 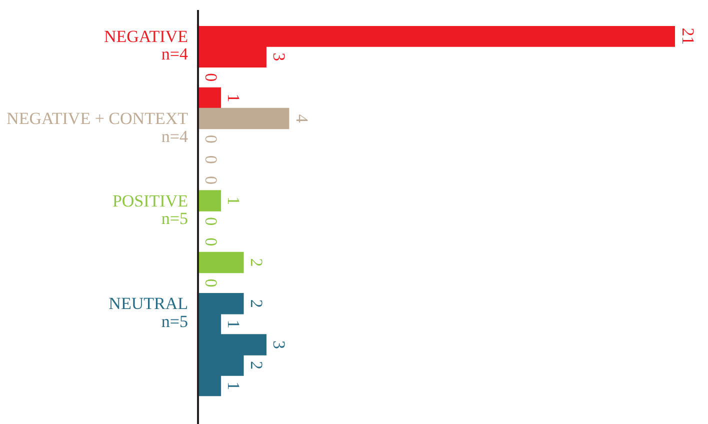 I want to click on y-tick-label: NEUTRAL n=5, so click(x=148, y=313).